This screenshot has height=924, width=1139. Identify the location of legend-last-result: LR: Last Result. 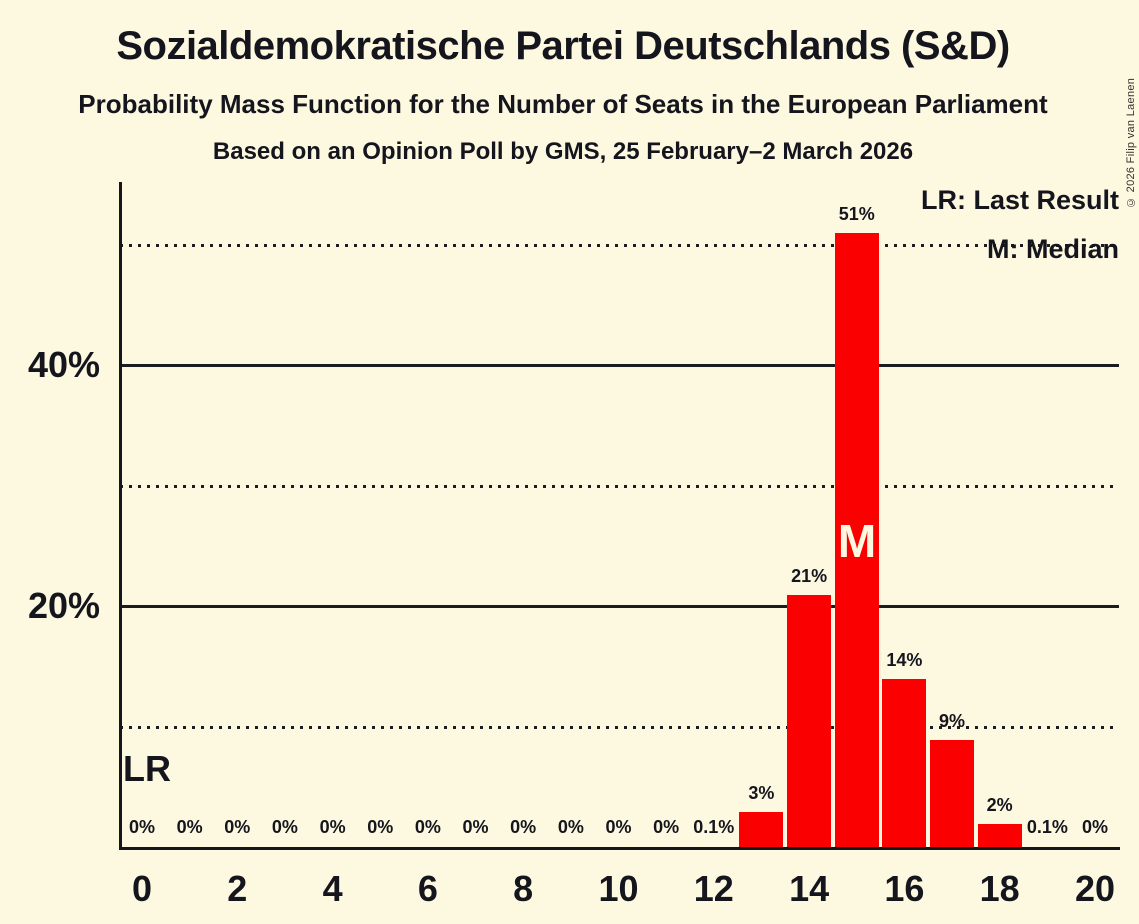
(1019, 200).